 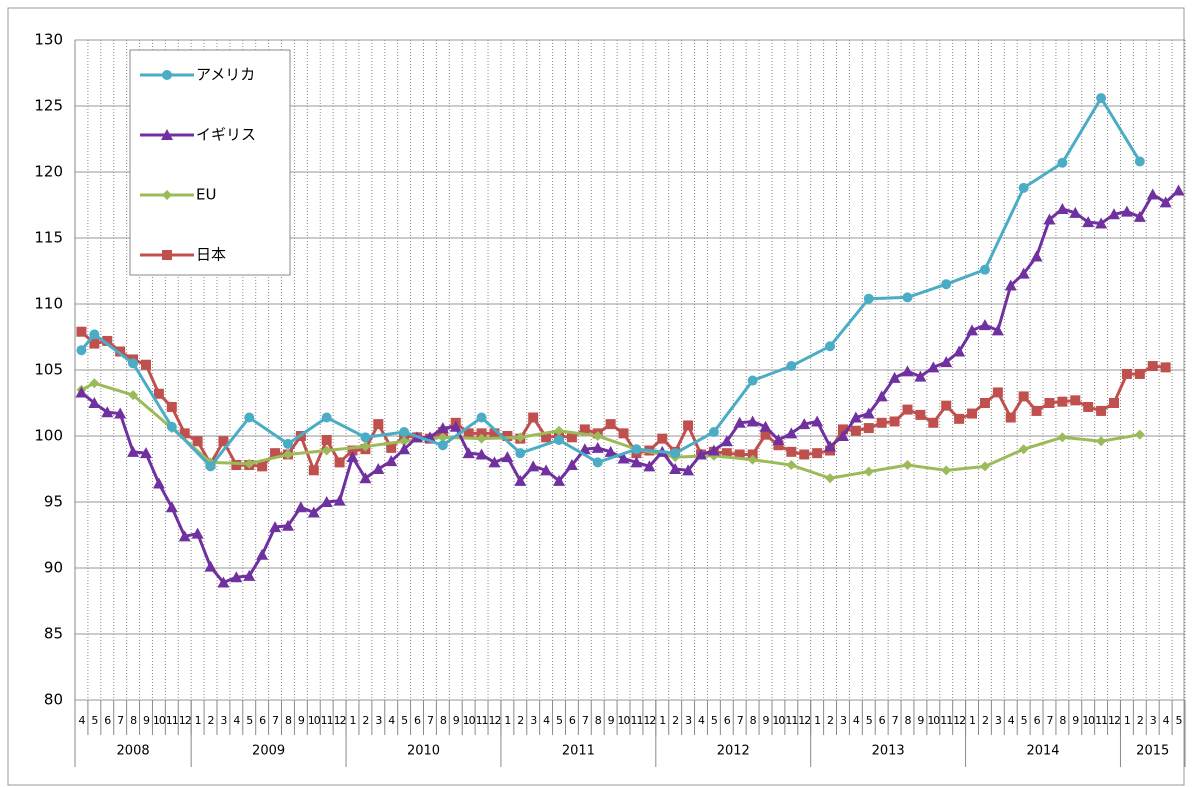 I want to click on x-tick-label: 5, so click(x=1179, y=720).